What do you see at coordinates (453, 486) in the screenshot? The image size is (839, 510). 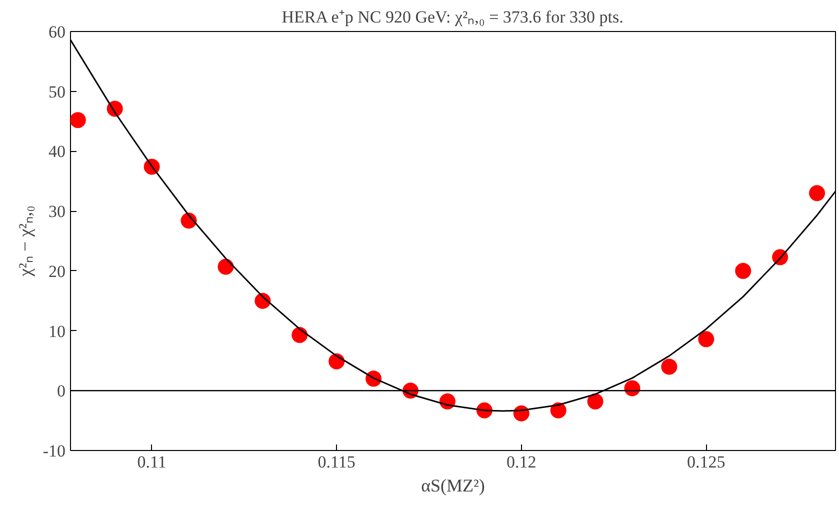 I see `x-axis-title: αS(MZ²)` at bounding box center [453, 486].